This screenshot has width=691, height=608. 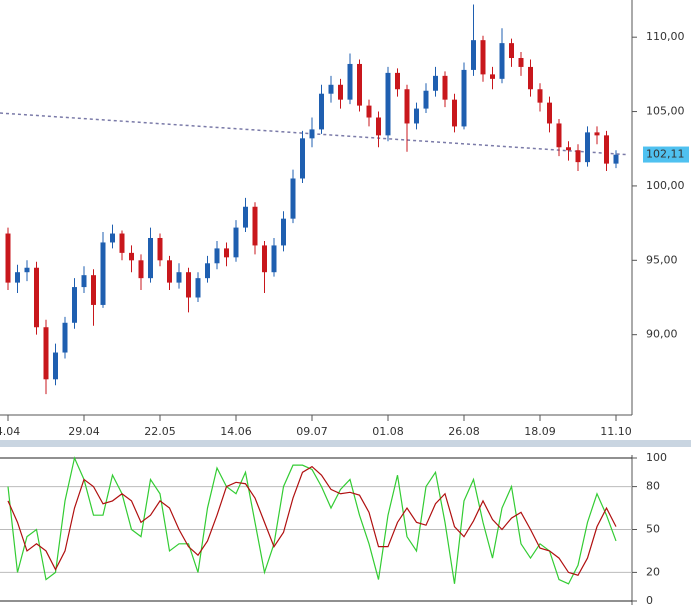 What do you see at coordinates (665, 185) in the screenshot?
I see `y-tick-label: 100,00` at bounding box center [665, 185].